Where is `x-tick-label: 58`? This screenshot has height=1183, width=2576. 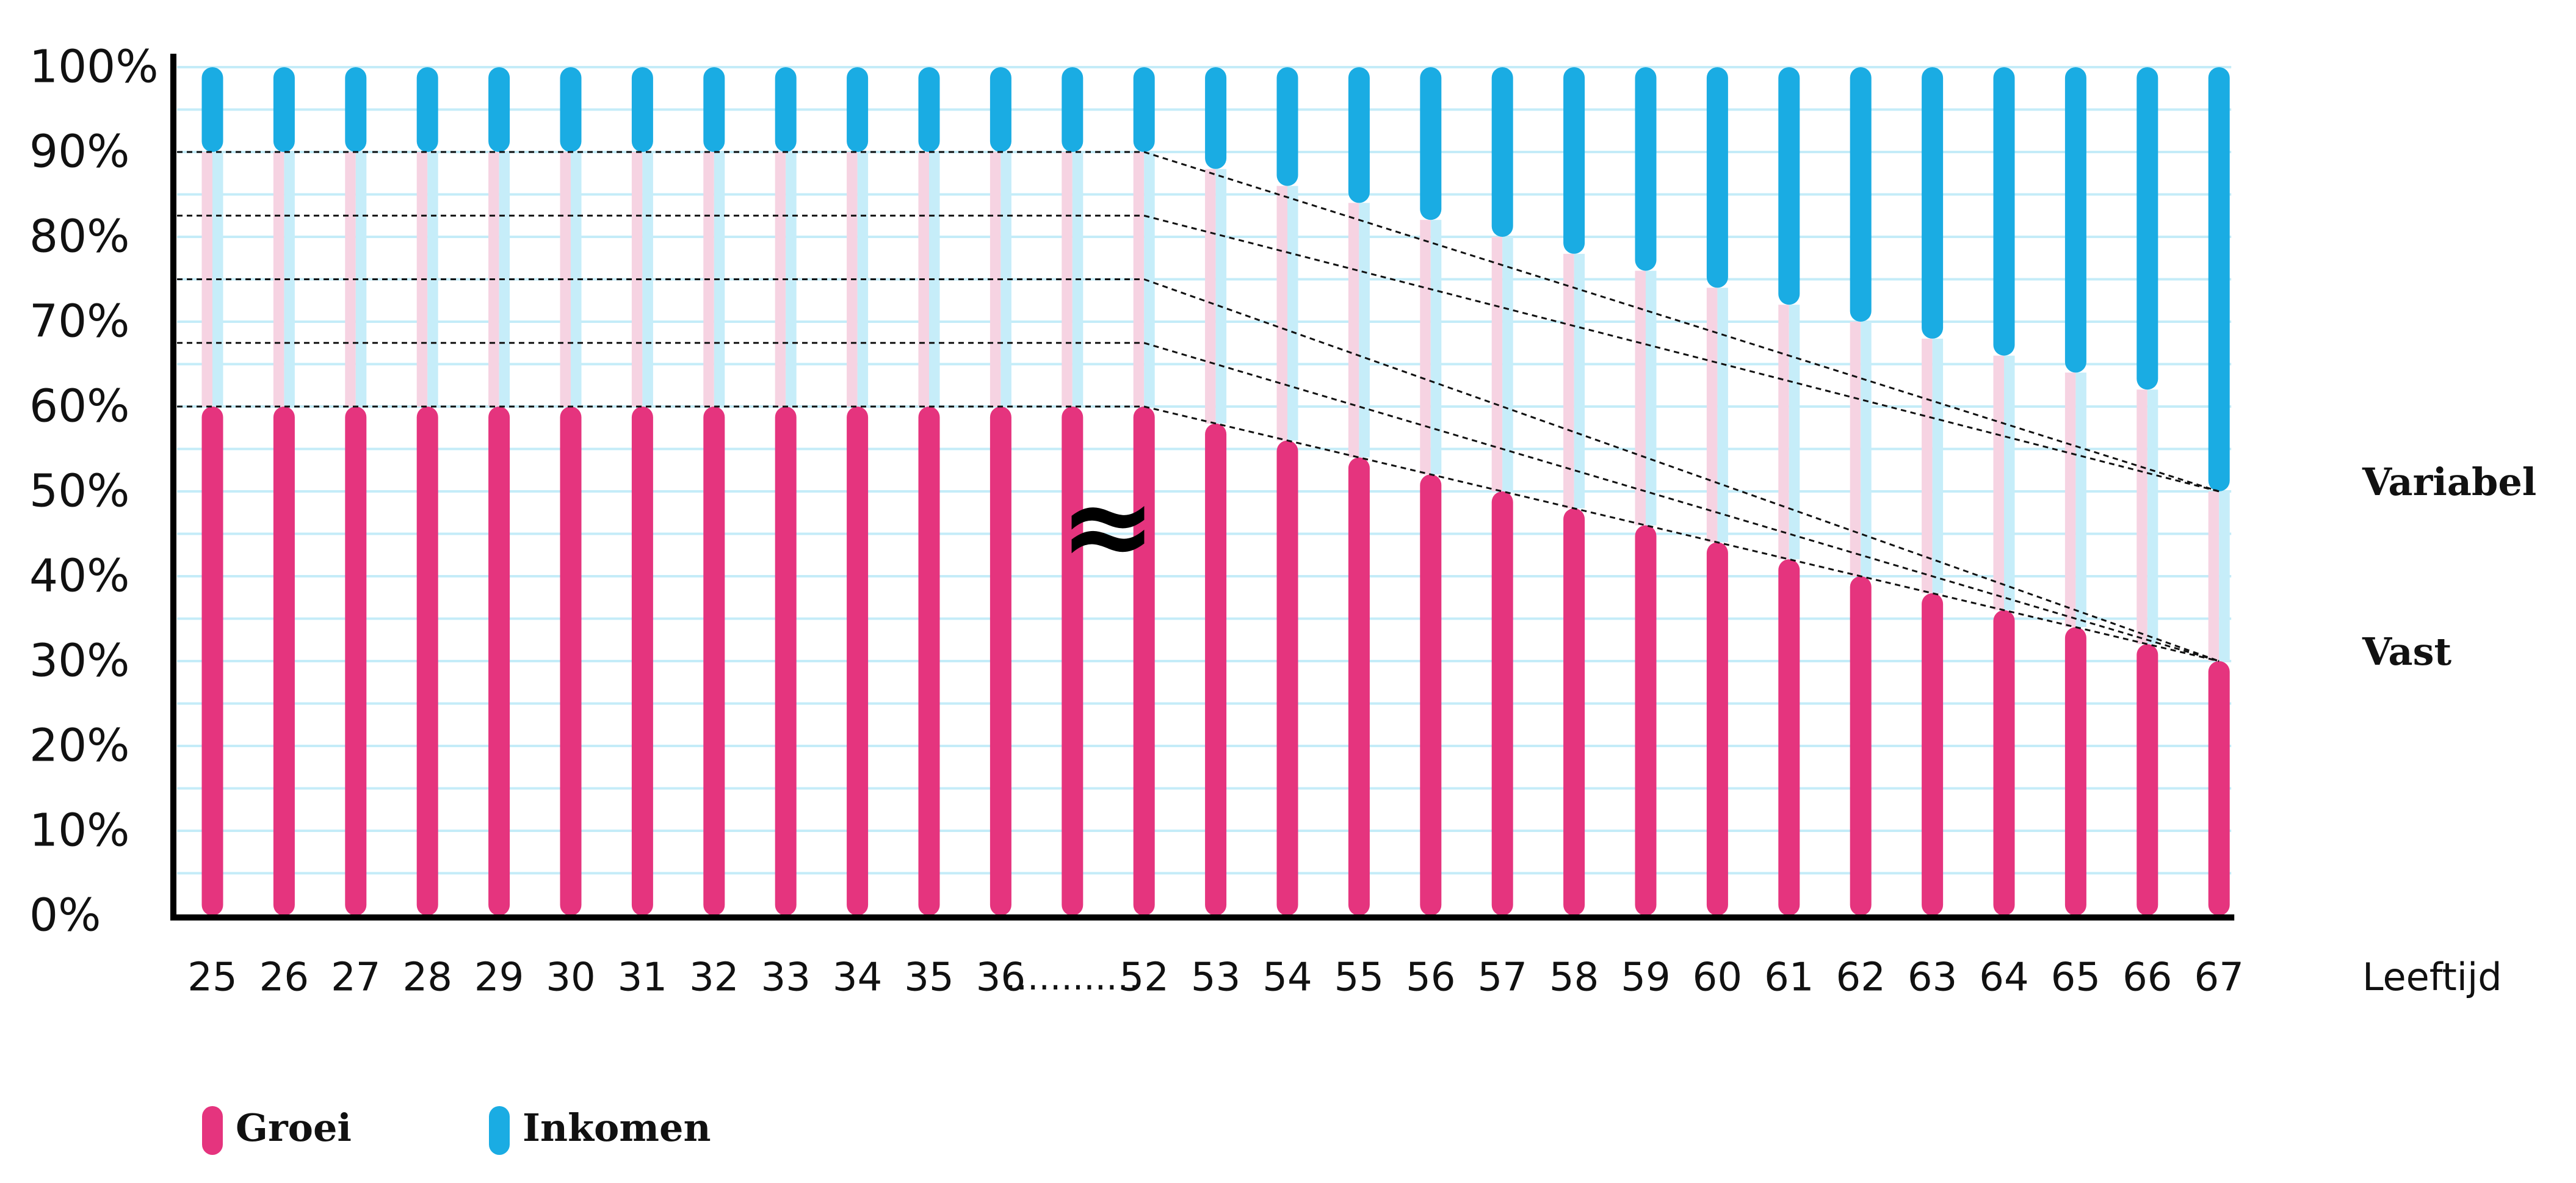
x-tick-label: 58 is located at coordinates (1574, 977).